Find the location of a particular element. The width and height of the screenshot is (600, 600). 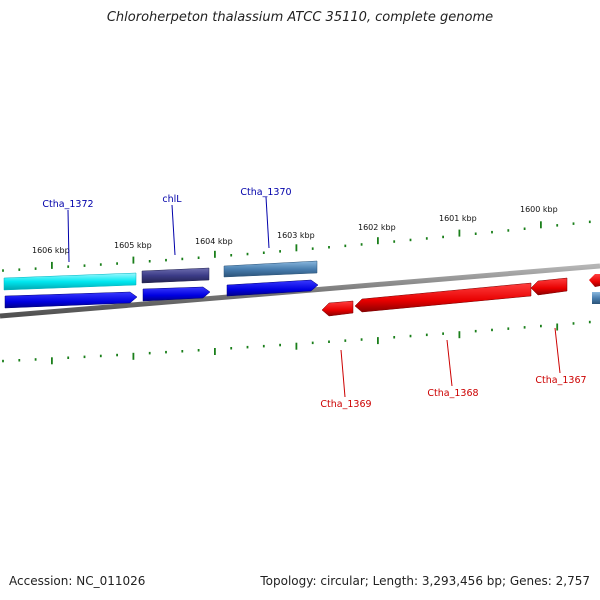

label-chll: chlL is located at coordinates (172, 199).